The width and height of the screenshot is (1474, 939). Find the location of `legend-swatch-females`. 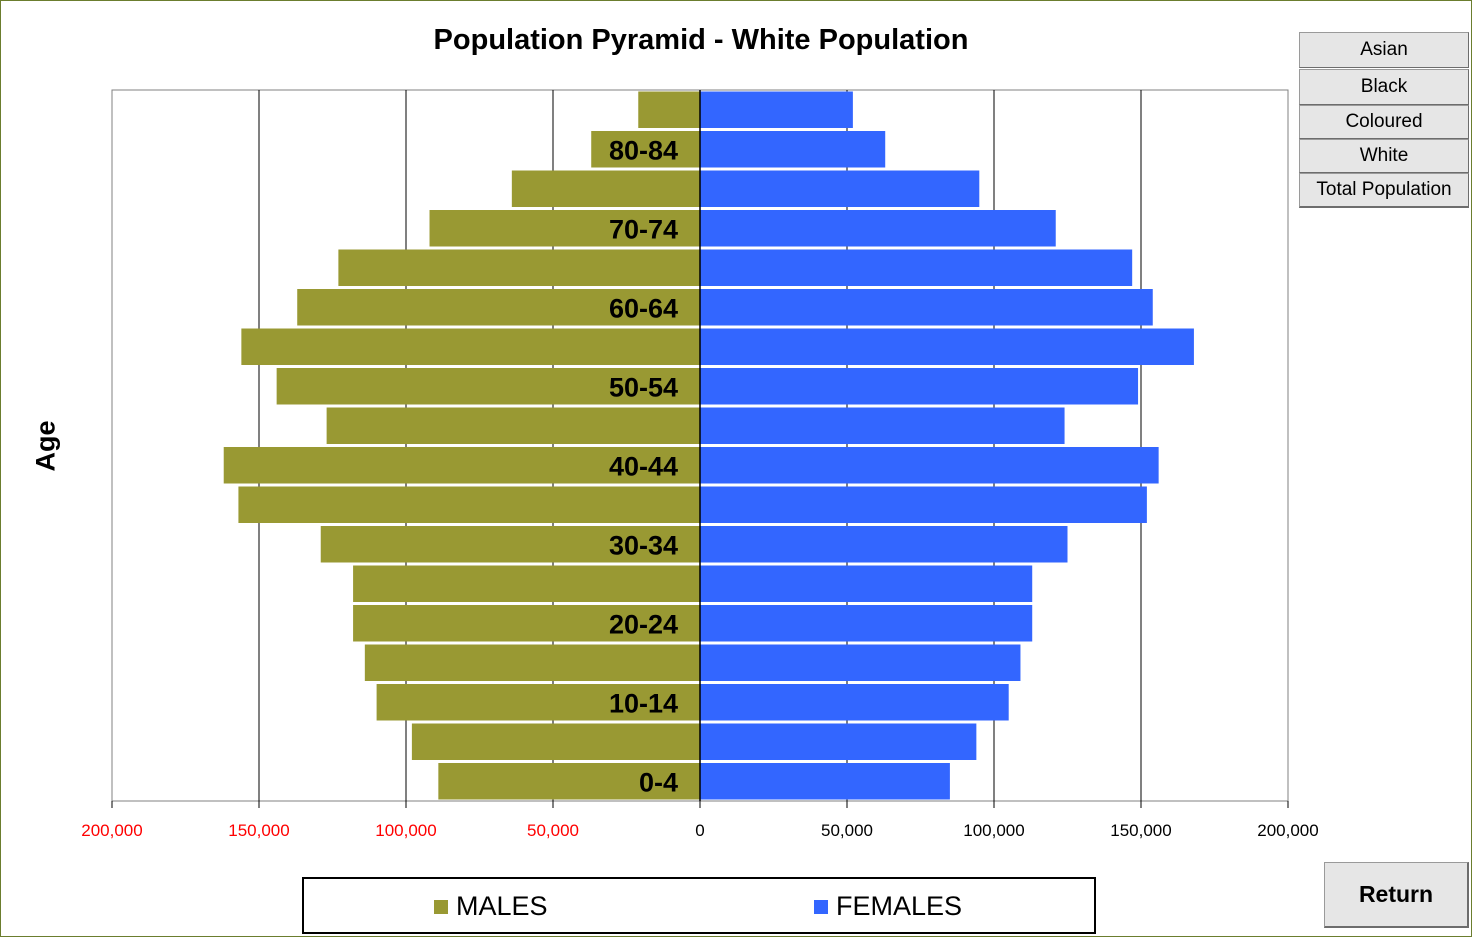

legend-swatch-females is located at coordinates (821, 906).